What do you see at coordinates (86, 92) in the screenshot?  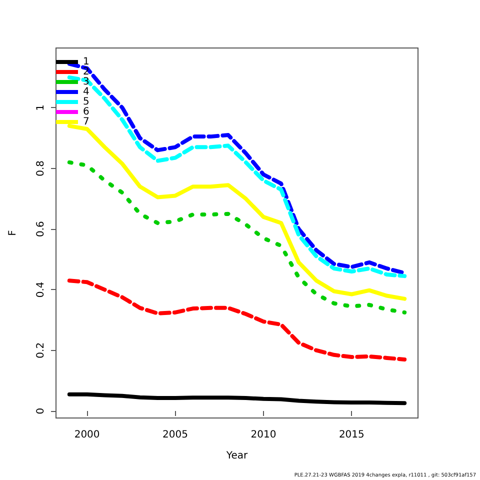 I see `legend-label: 4` at bounding box center [86, 92].